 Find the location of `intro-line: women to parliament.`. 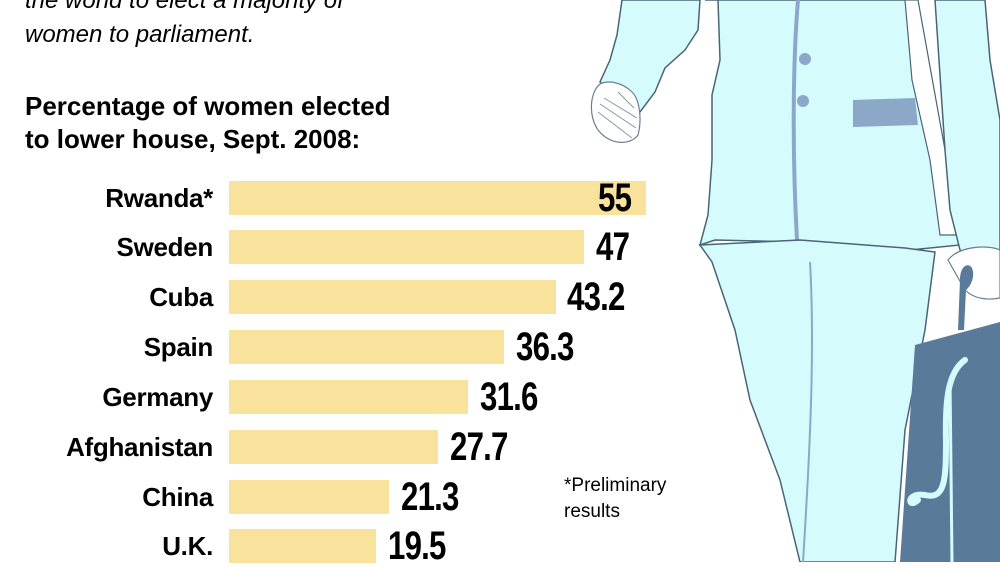

intro-line: women to parliament. is located at coordinates (140, 34).